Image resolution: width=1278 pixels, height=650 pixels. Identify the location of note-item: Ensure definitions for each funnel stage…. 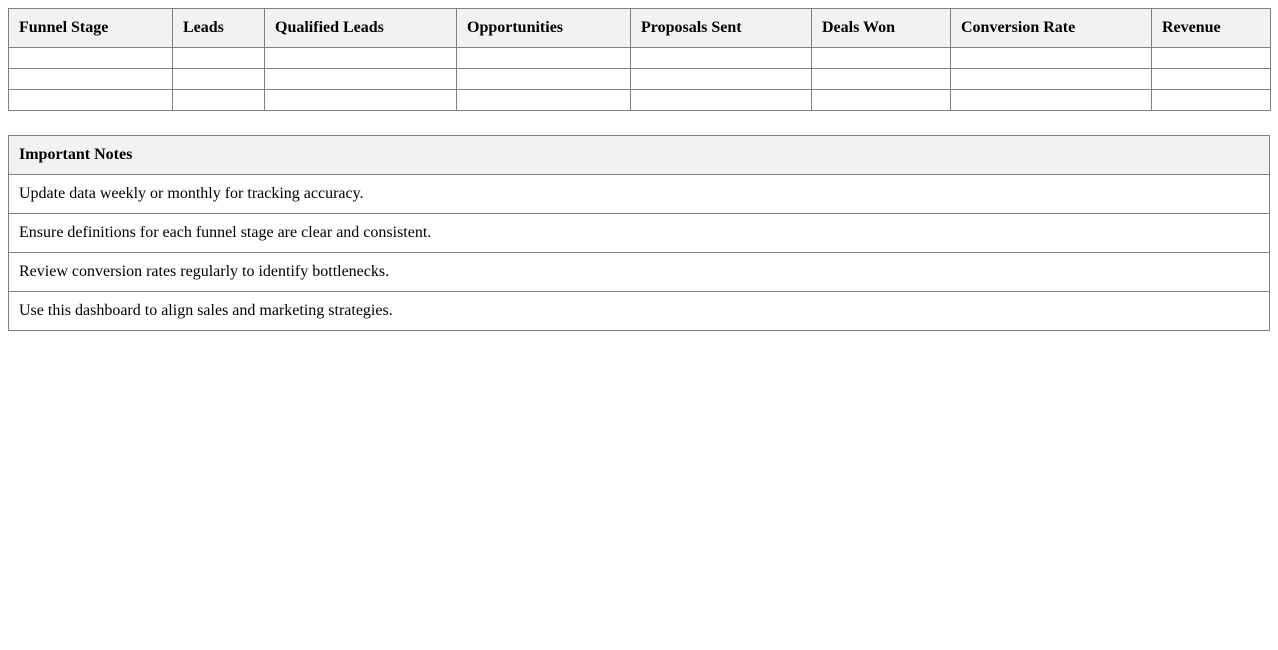
(639, 233).